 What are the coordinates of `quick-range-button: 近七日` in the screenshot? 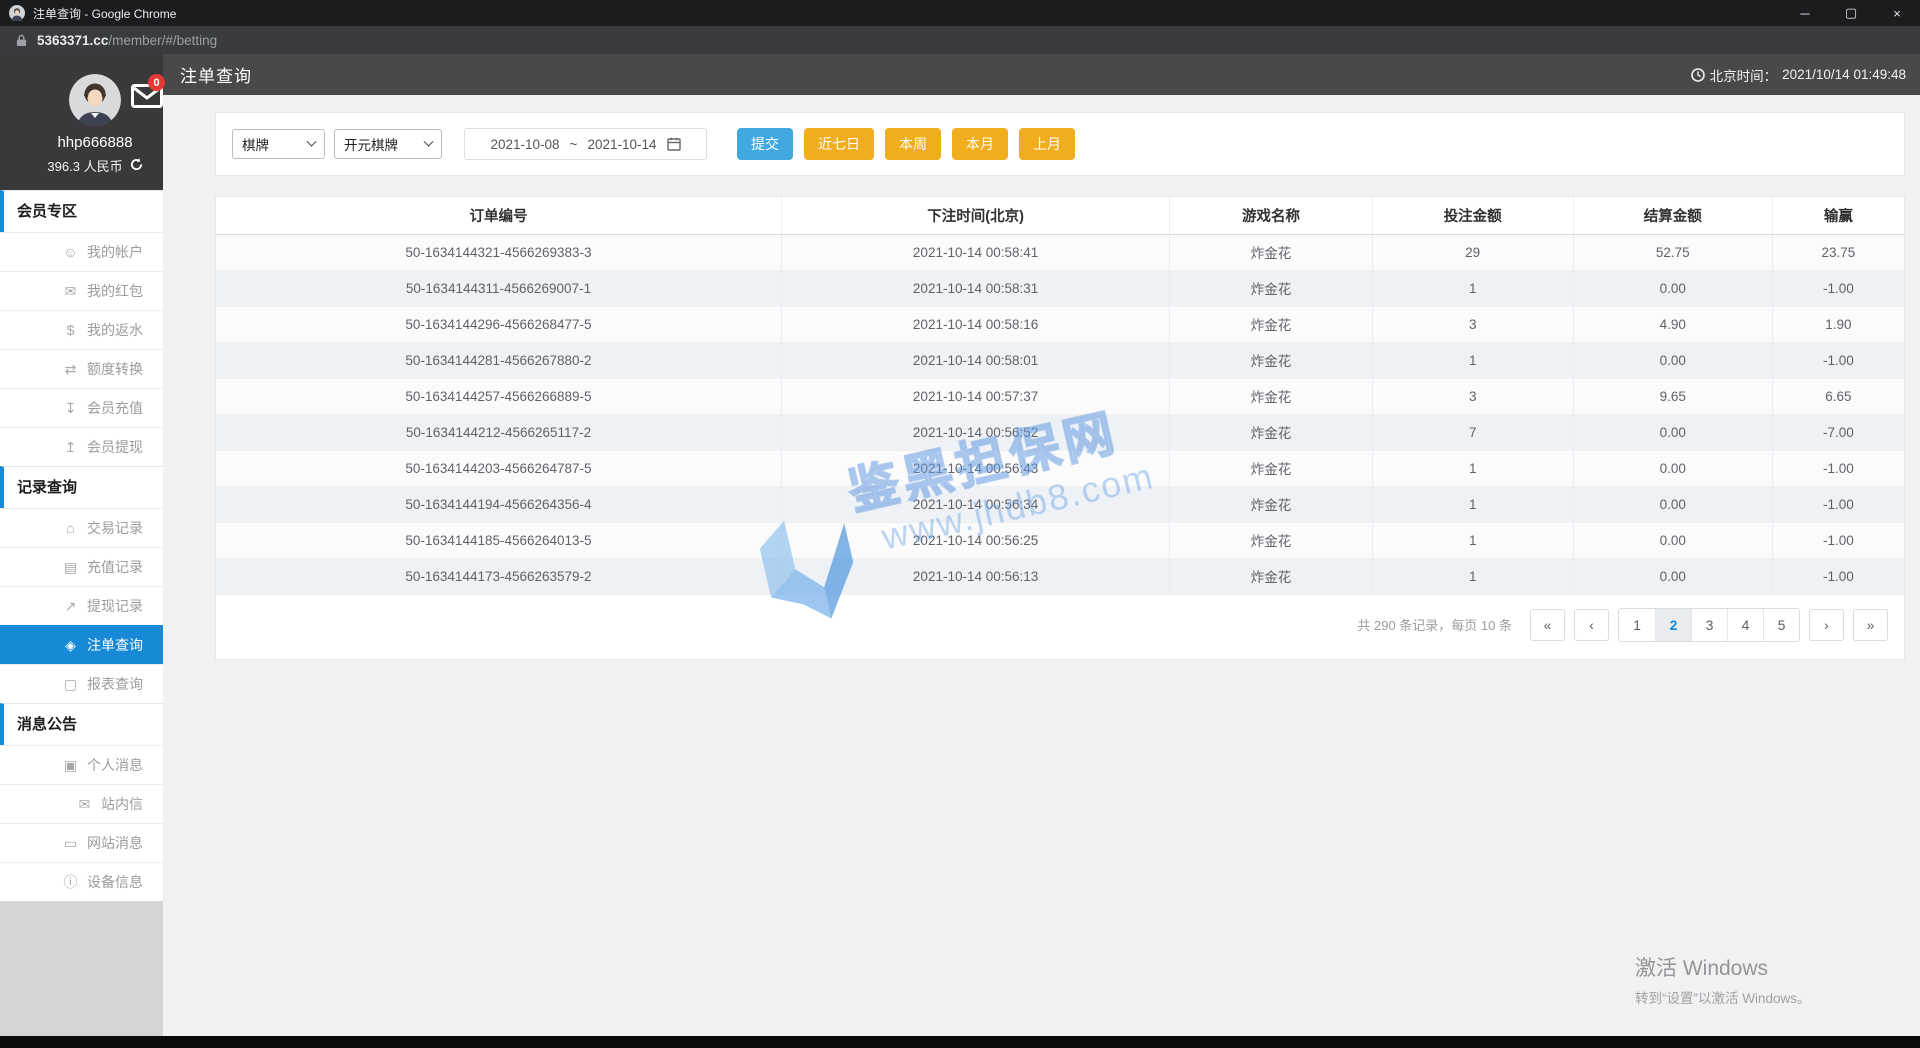 It's located at (839, 144).